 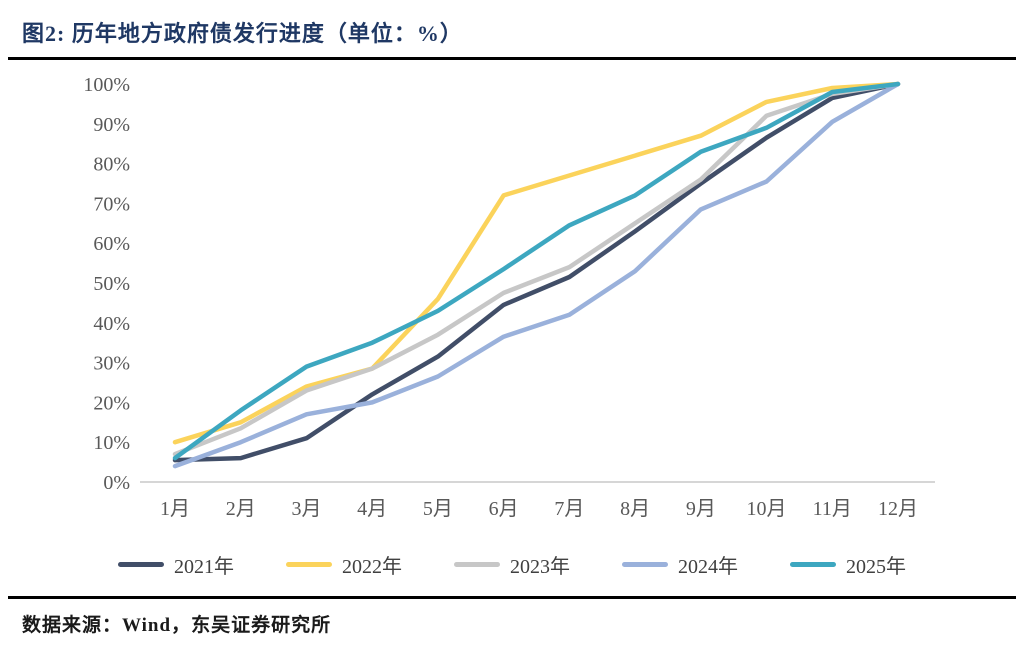 I want to click on legend-item-2025年: 2025年, so click(x=848, y=564).